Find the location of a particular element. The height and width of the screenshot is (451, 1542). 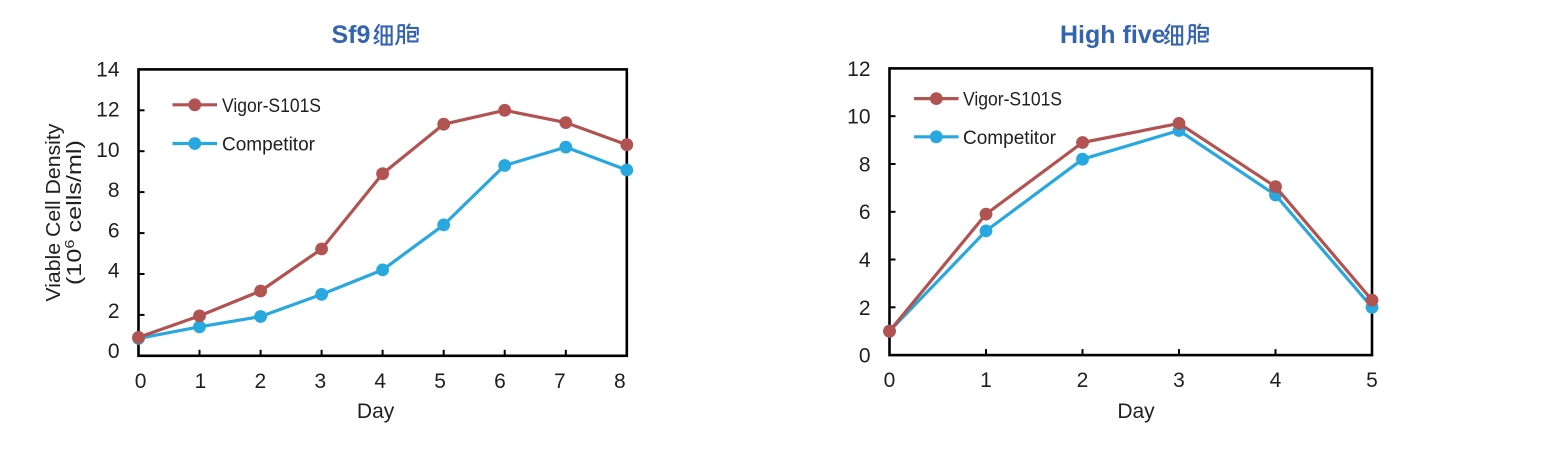

svg-text: Viable Cell Density is located at coordinates (54, 213).